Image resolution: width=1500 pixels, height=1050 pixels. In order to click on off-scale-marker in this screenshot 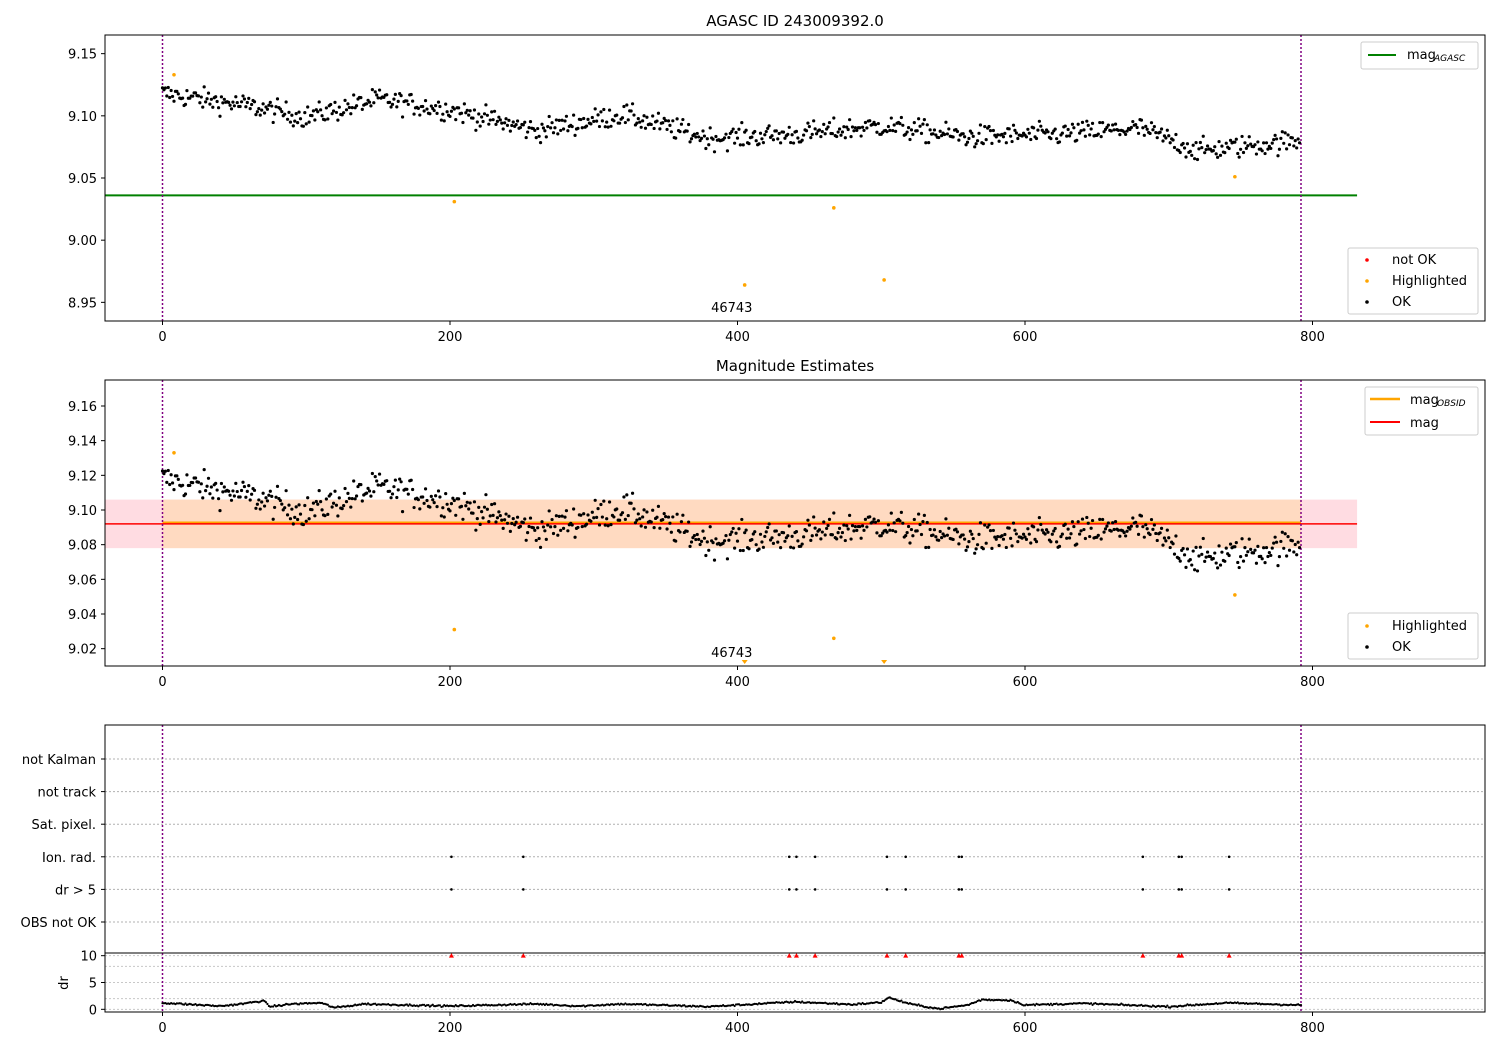, I will do `click(884, 662)`.